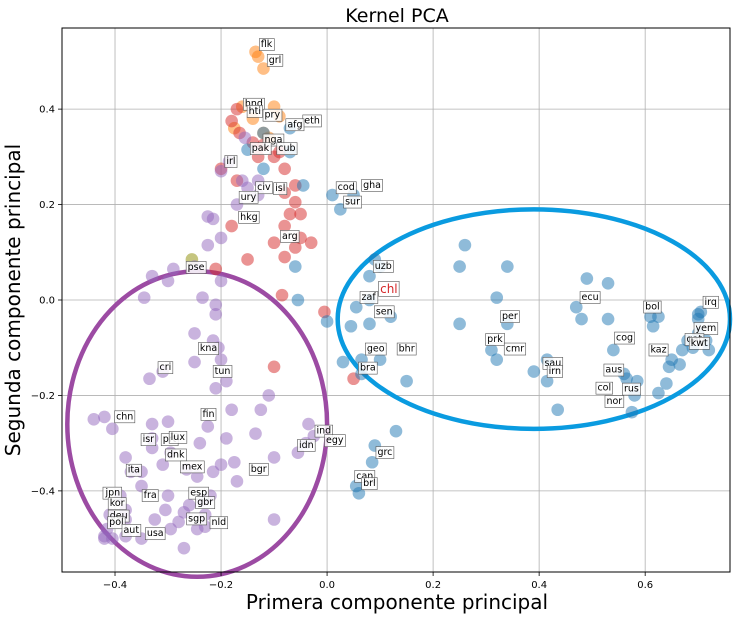 The image size is (738, 619). What do you see at coordinates (254, 111) in the screenshot?
I see `country-label: hti` at bounding box center [254, 111].